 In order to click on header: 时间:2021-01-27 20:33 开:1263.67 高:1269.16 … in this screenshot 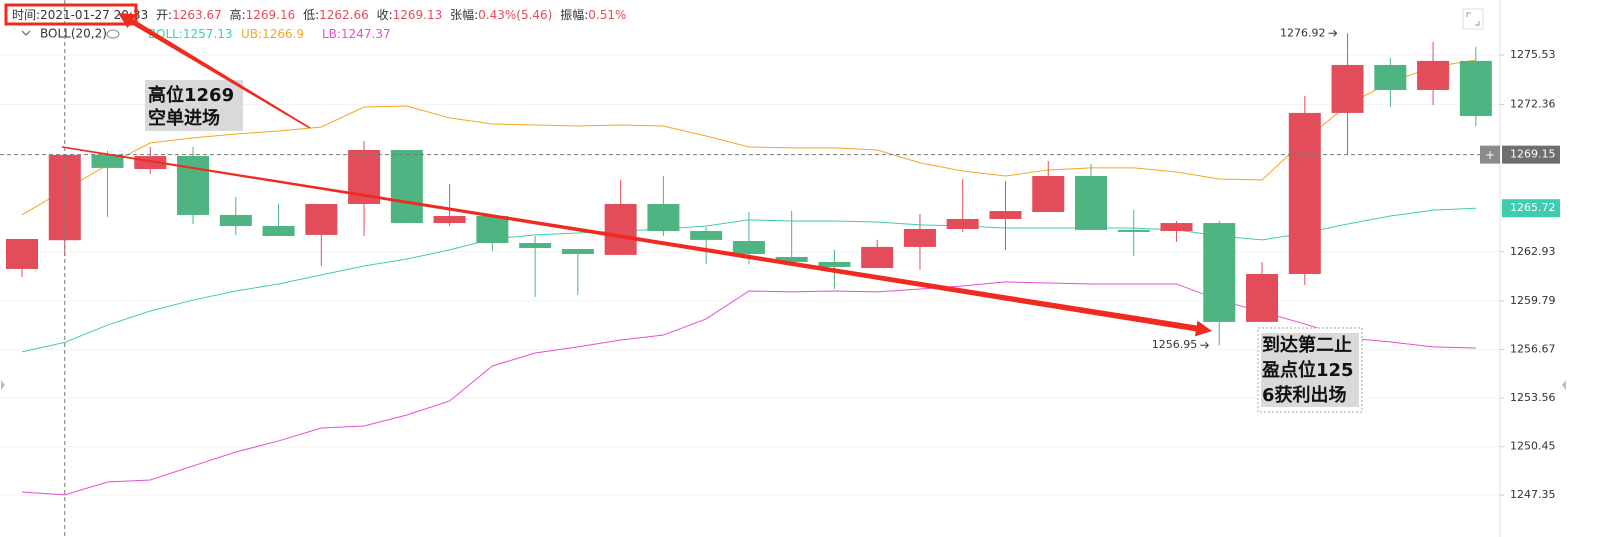, I will do `click(319, 14)`.